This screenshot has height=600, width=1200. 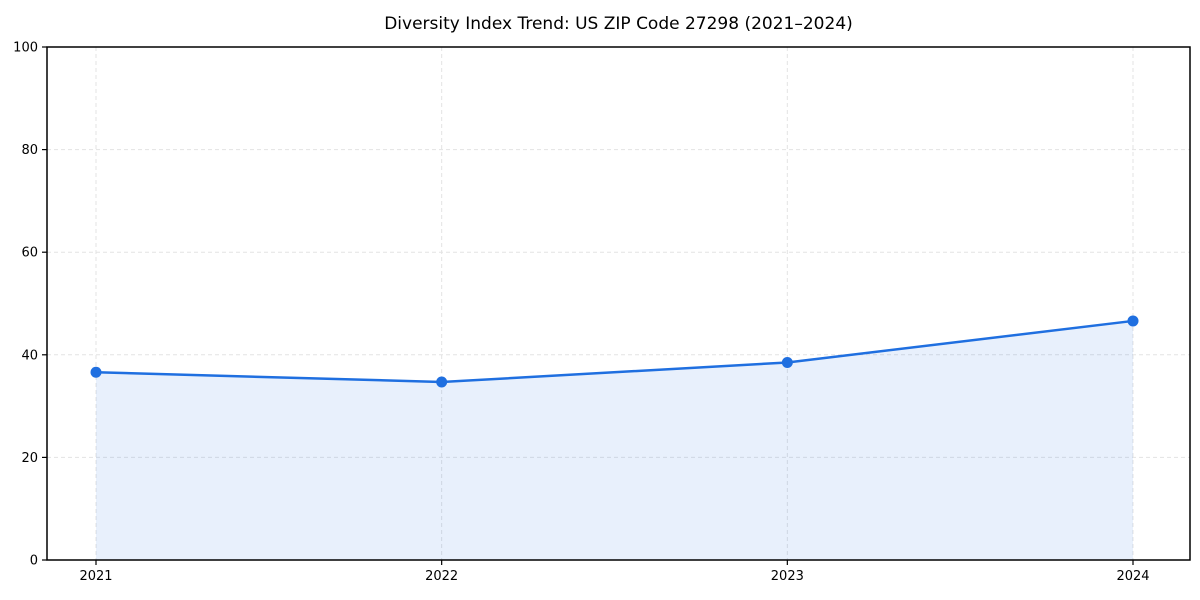 I want to click on x-tick-label: 2021, so click(x=95, y=576).